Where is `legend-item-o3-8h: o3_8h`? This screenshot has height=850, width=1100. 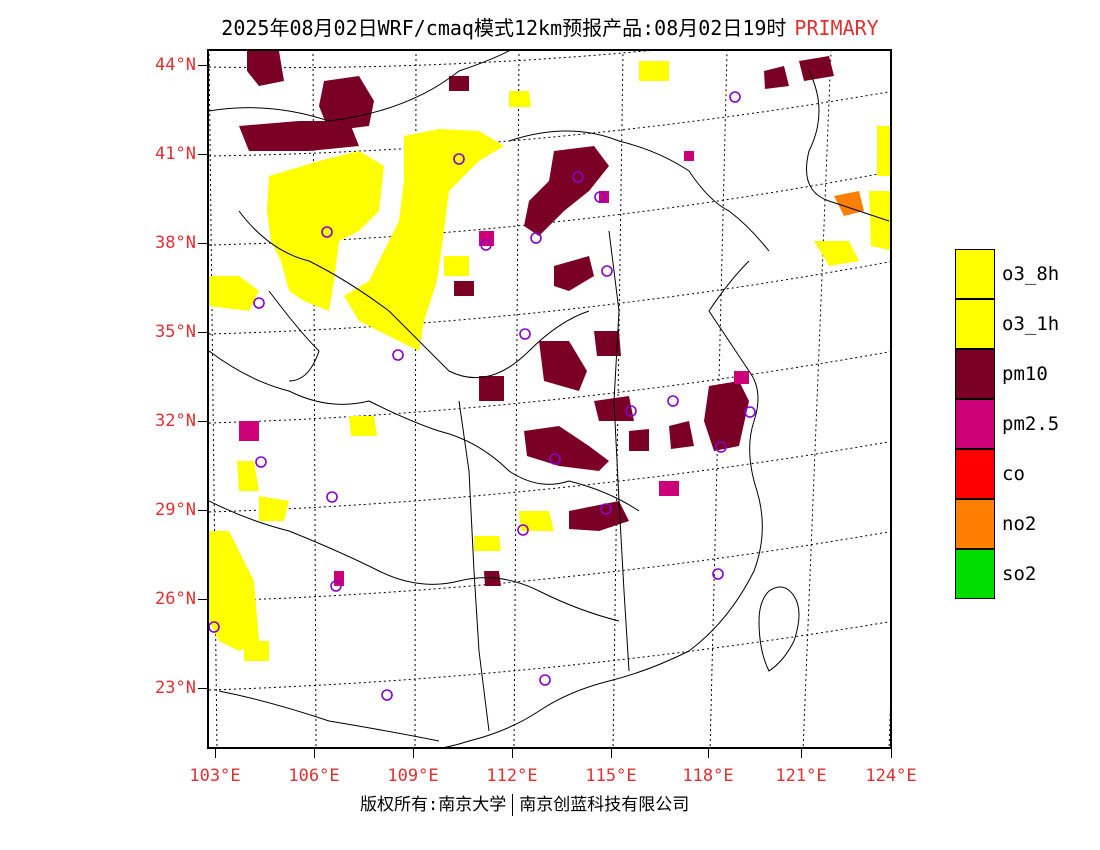 legend-item-o3-8h: o3_8h is located at coordinates (1027, 274).